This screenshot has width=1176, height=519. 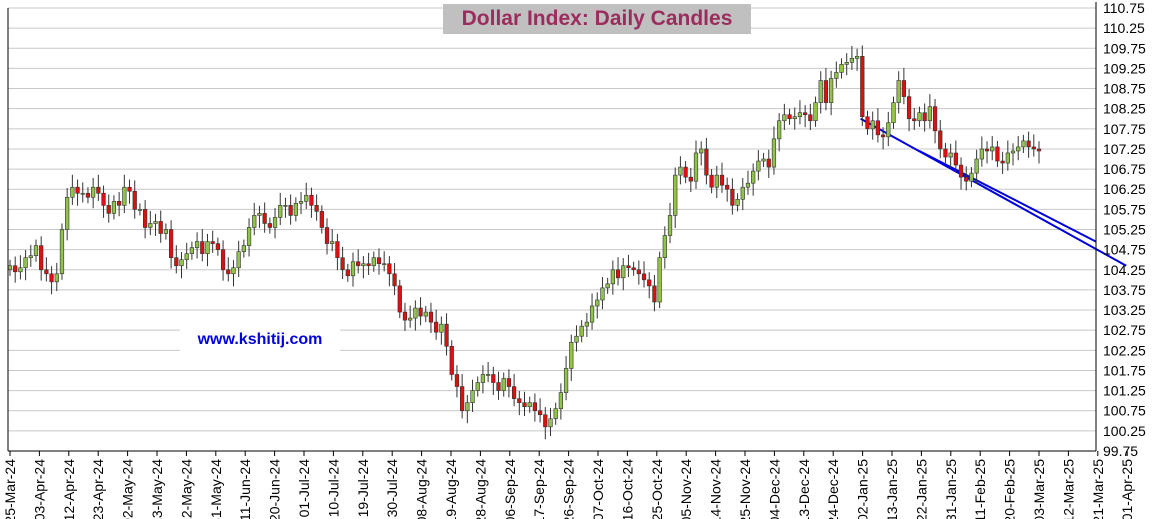 I want to click on trendlines, so click(x=993, y=192).